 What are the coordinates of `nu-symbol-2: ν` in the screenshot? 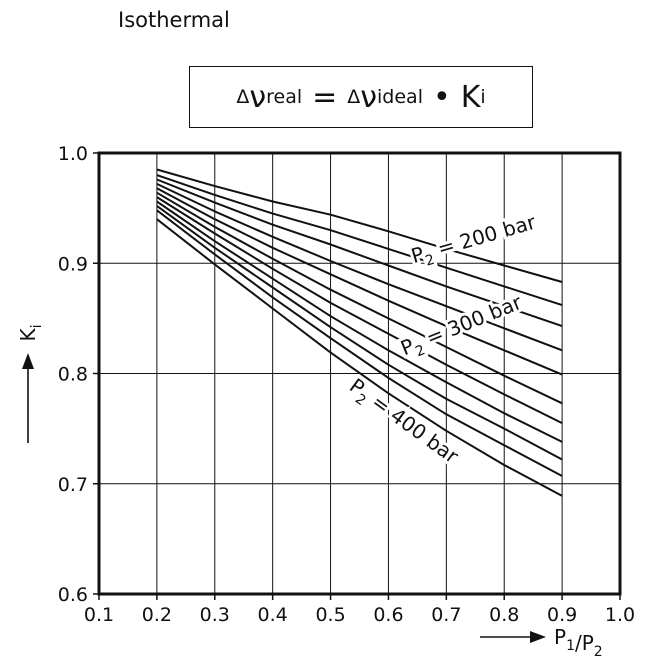 It's located at (369, 97).